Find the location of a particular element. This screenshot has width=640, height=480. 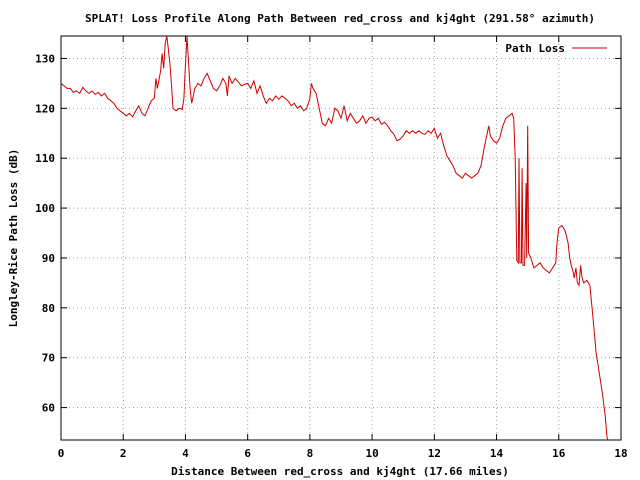

y-tick-label: 90 is located at coordinates (48, 258).